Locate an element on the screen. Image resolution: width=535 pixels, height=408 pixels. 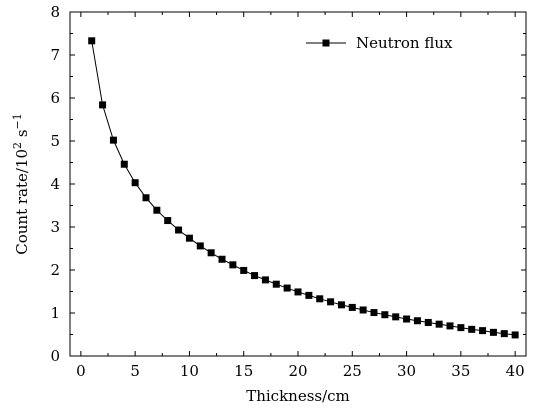
y-tick-label: 3 is located at coordinates (55, 227).